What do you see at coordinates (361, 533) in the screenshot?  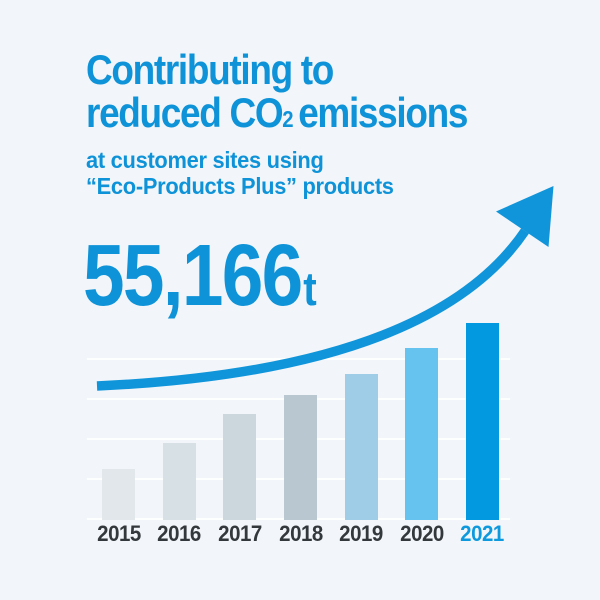 I see `x-axis-label-2019: 2019` at bounding box center [361, 533].